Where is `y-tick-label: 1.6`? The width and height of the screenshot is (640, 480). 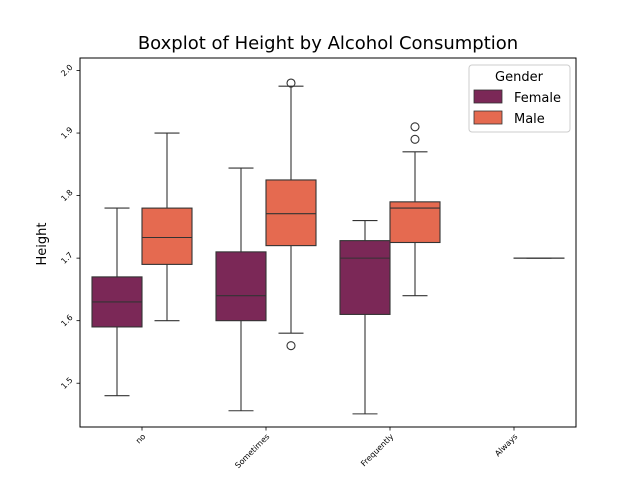 y-tick-label: 1.6 is located at coordinates (66, 320).